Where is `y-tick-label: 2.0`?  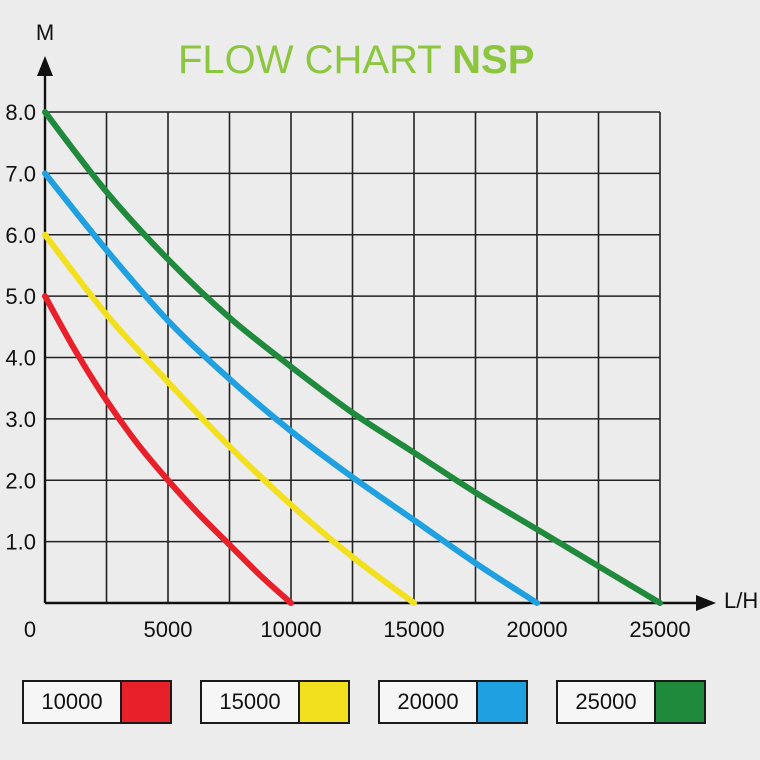
y-tick-label: 2.0 is located at coordinates (20, 480).